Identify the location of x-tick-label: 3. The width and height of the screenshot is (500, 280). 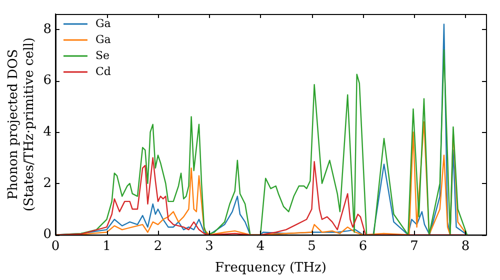
(209, 246).